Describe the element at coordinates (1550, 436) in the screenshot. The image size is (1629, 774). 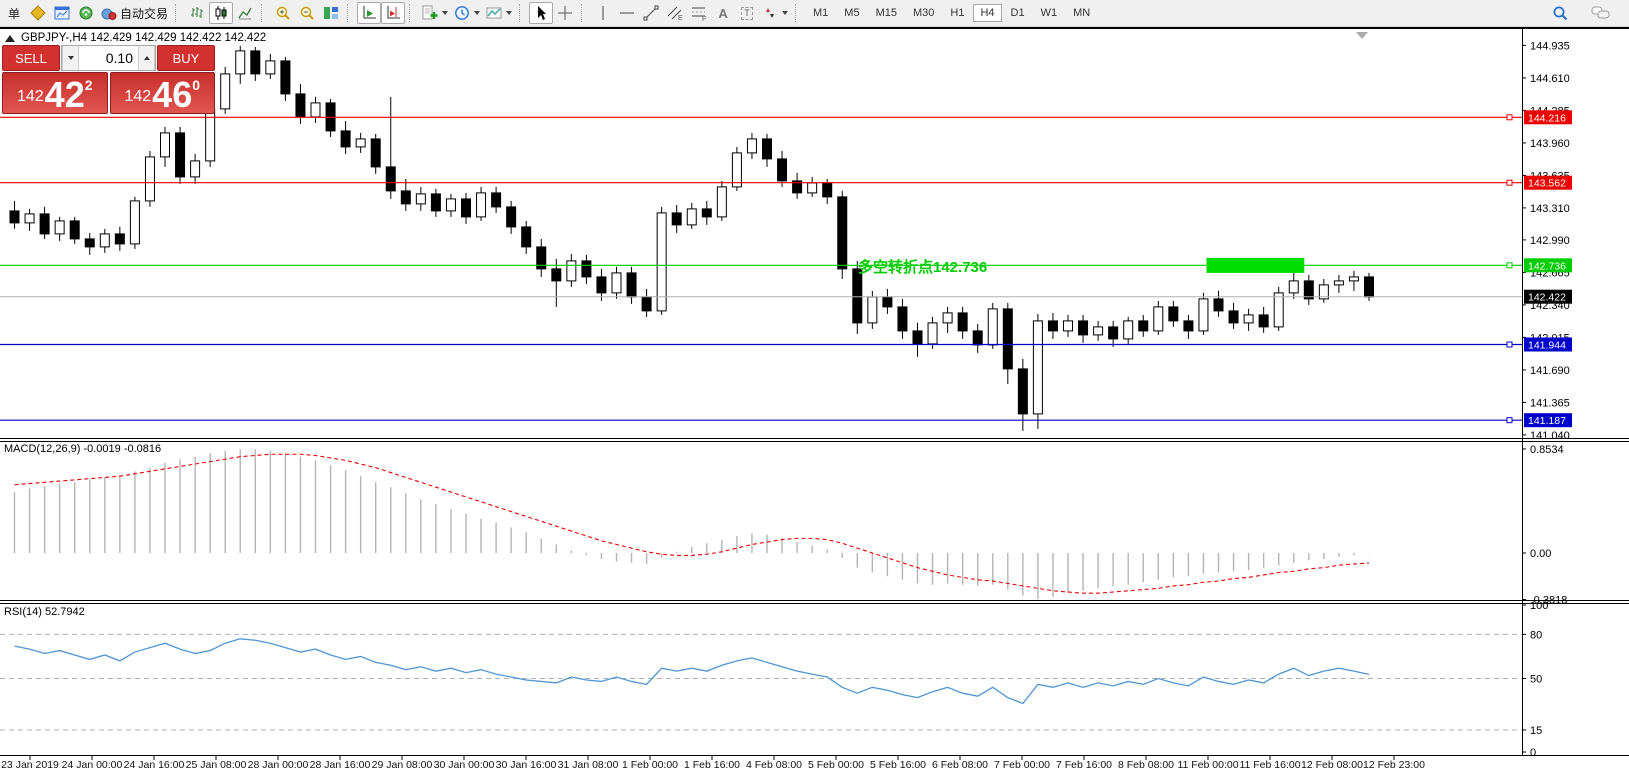
I see `svg-text: 141.040` at that location.